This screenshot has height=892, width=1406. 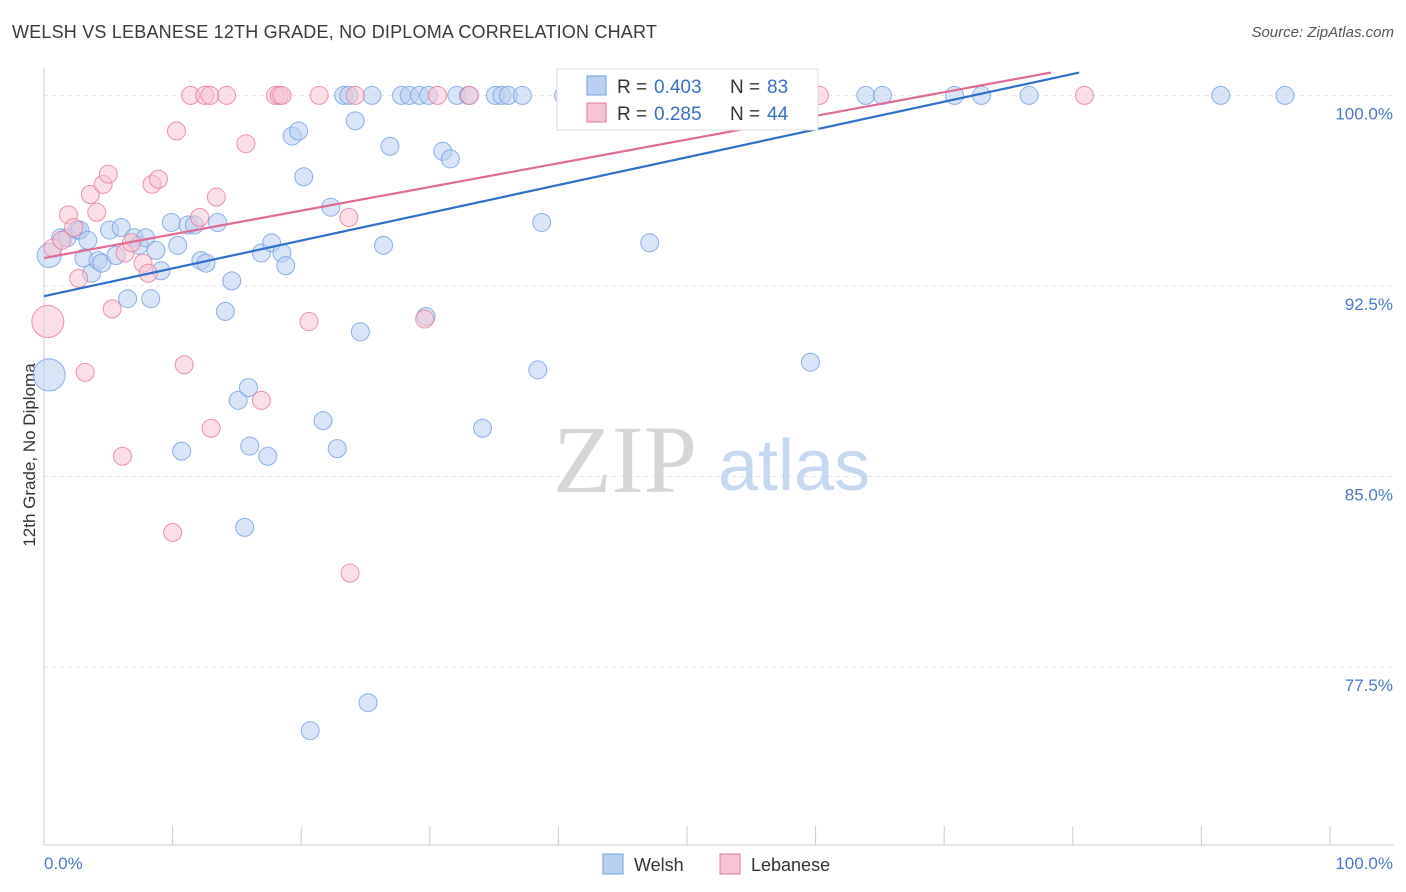 I want to click on welsh-n-label: N =, so click(x=745, y=87).